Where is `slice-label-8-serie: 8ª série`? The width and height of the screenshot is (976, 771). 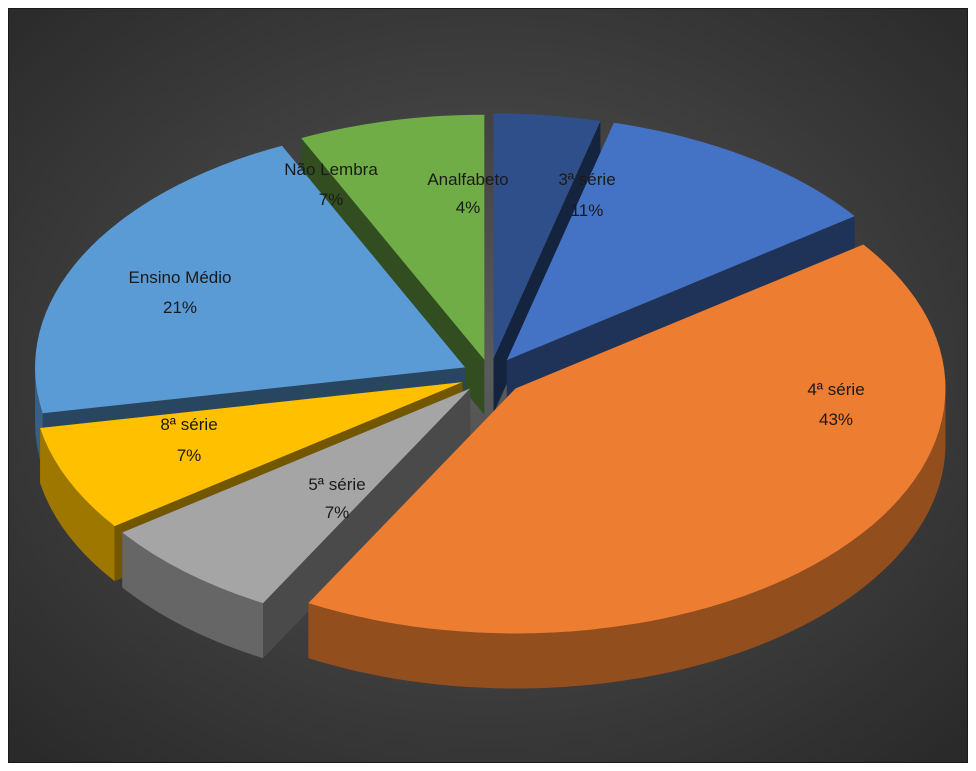 slice-label-8-serie: 8ª série is located at coordinates (188, 424).